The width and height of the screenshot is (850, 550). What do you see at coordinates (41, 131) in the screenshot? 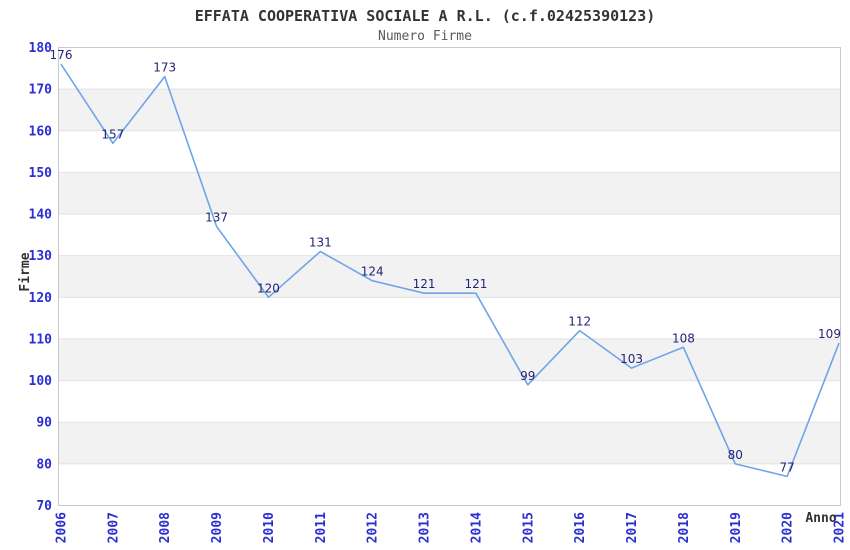
I see `y-tick-label: 160` at bounding box center [41, 131].